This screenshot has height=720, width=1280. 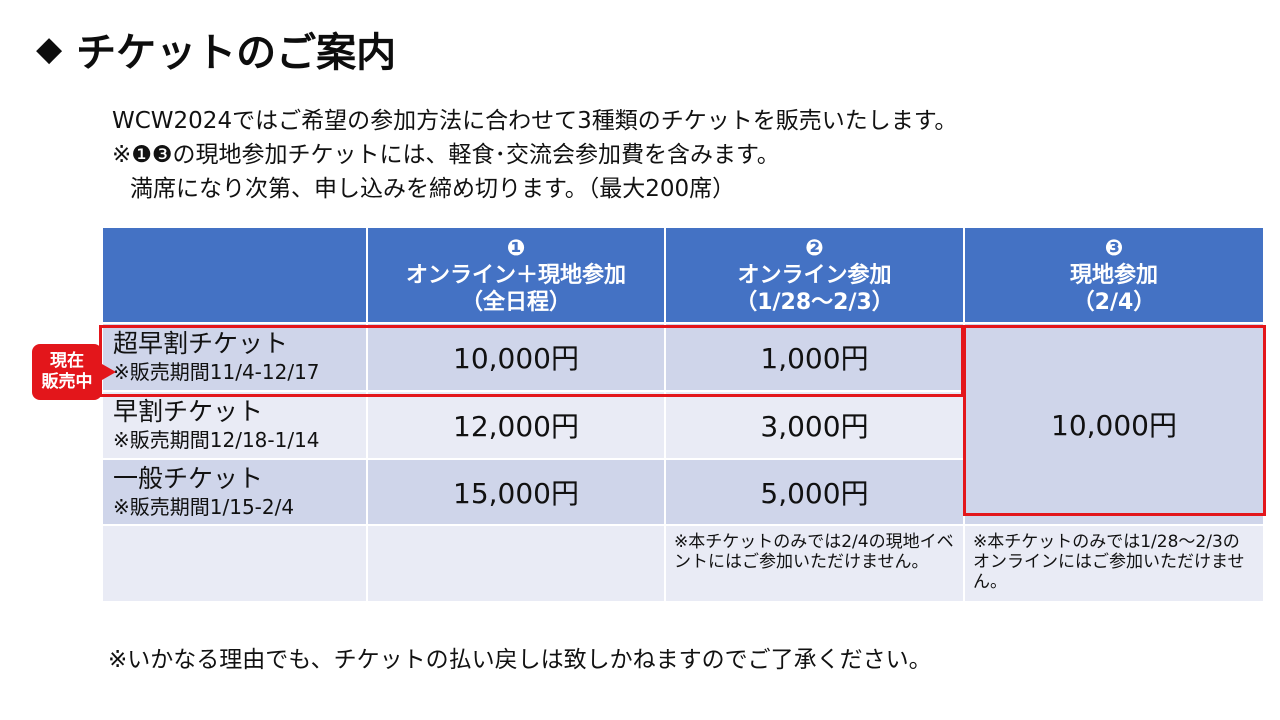 What do you see at coordinates (201, 343) in the screenshot?
I see `ticket-name: 超早割チケット` at bounding box center [201, 343].